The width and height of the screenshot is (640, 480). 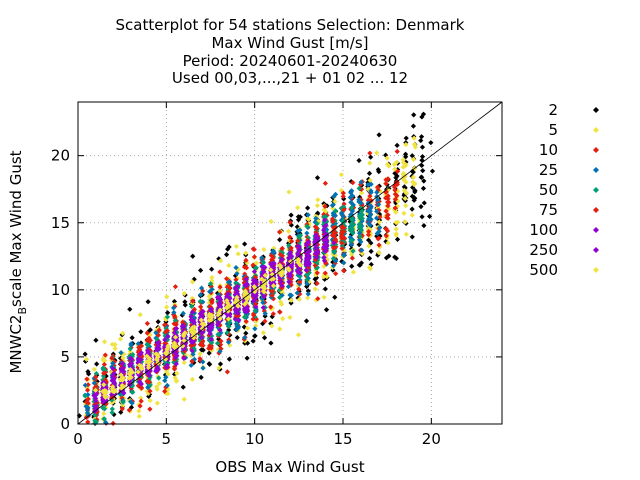 What do you see at coordinates (289, 467) in the screenshot?
I see `x-axis-title: OBS Max Wind Gust` at bounding box center [289, 467].